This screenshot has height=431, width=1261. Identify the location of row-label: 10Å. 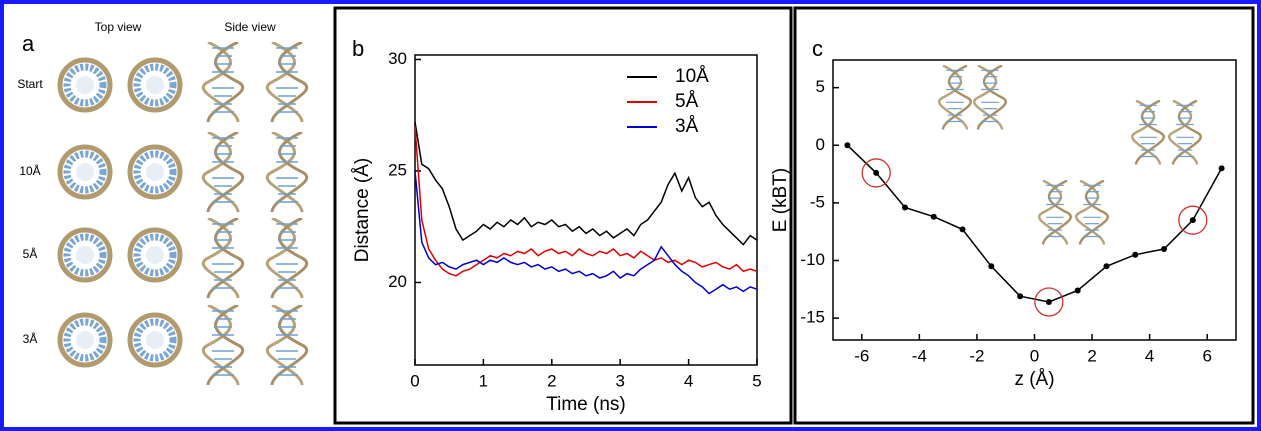
(29, 170).